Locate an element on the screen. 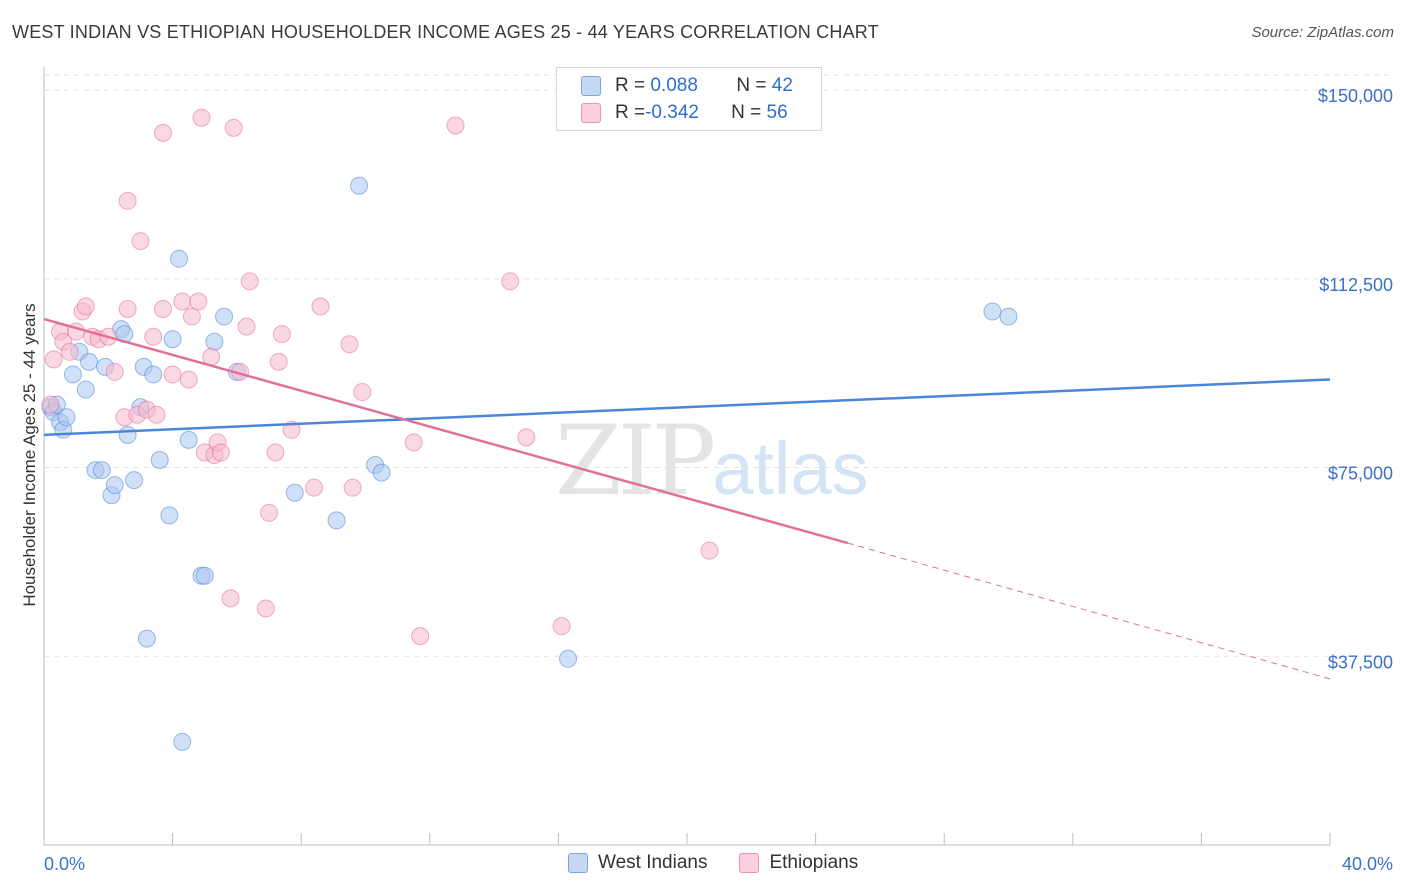 The height and width of the screenshot is (892, 1406). watermark-atlas: atlas is located at coordinates (790, 468).